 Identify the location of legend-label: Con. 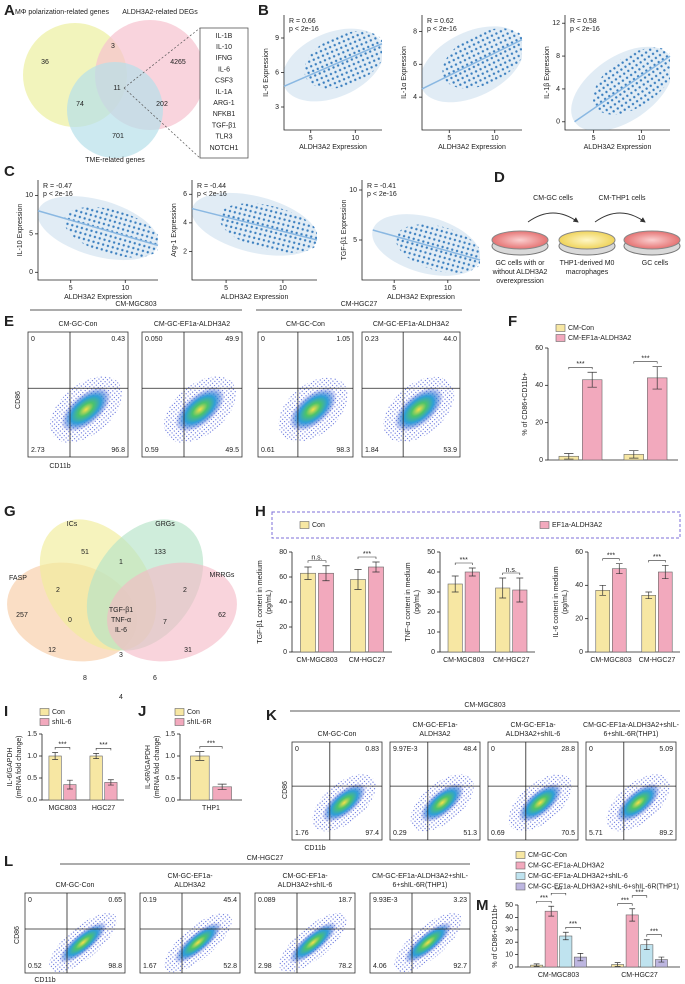
(193, 712).